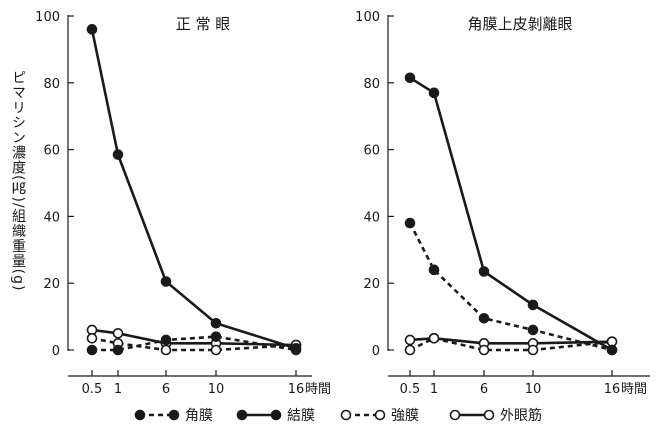 The height and width of the screenshot is (434, 665). I want to click on y-axis-label: ピマリシン濃度(㎍)/組織重量(g), so click(18, 181).